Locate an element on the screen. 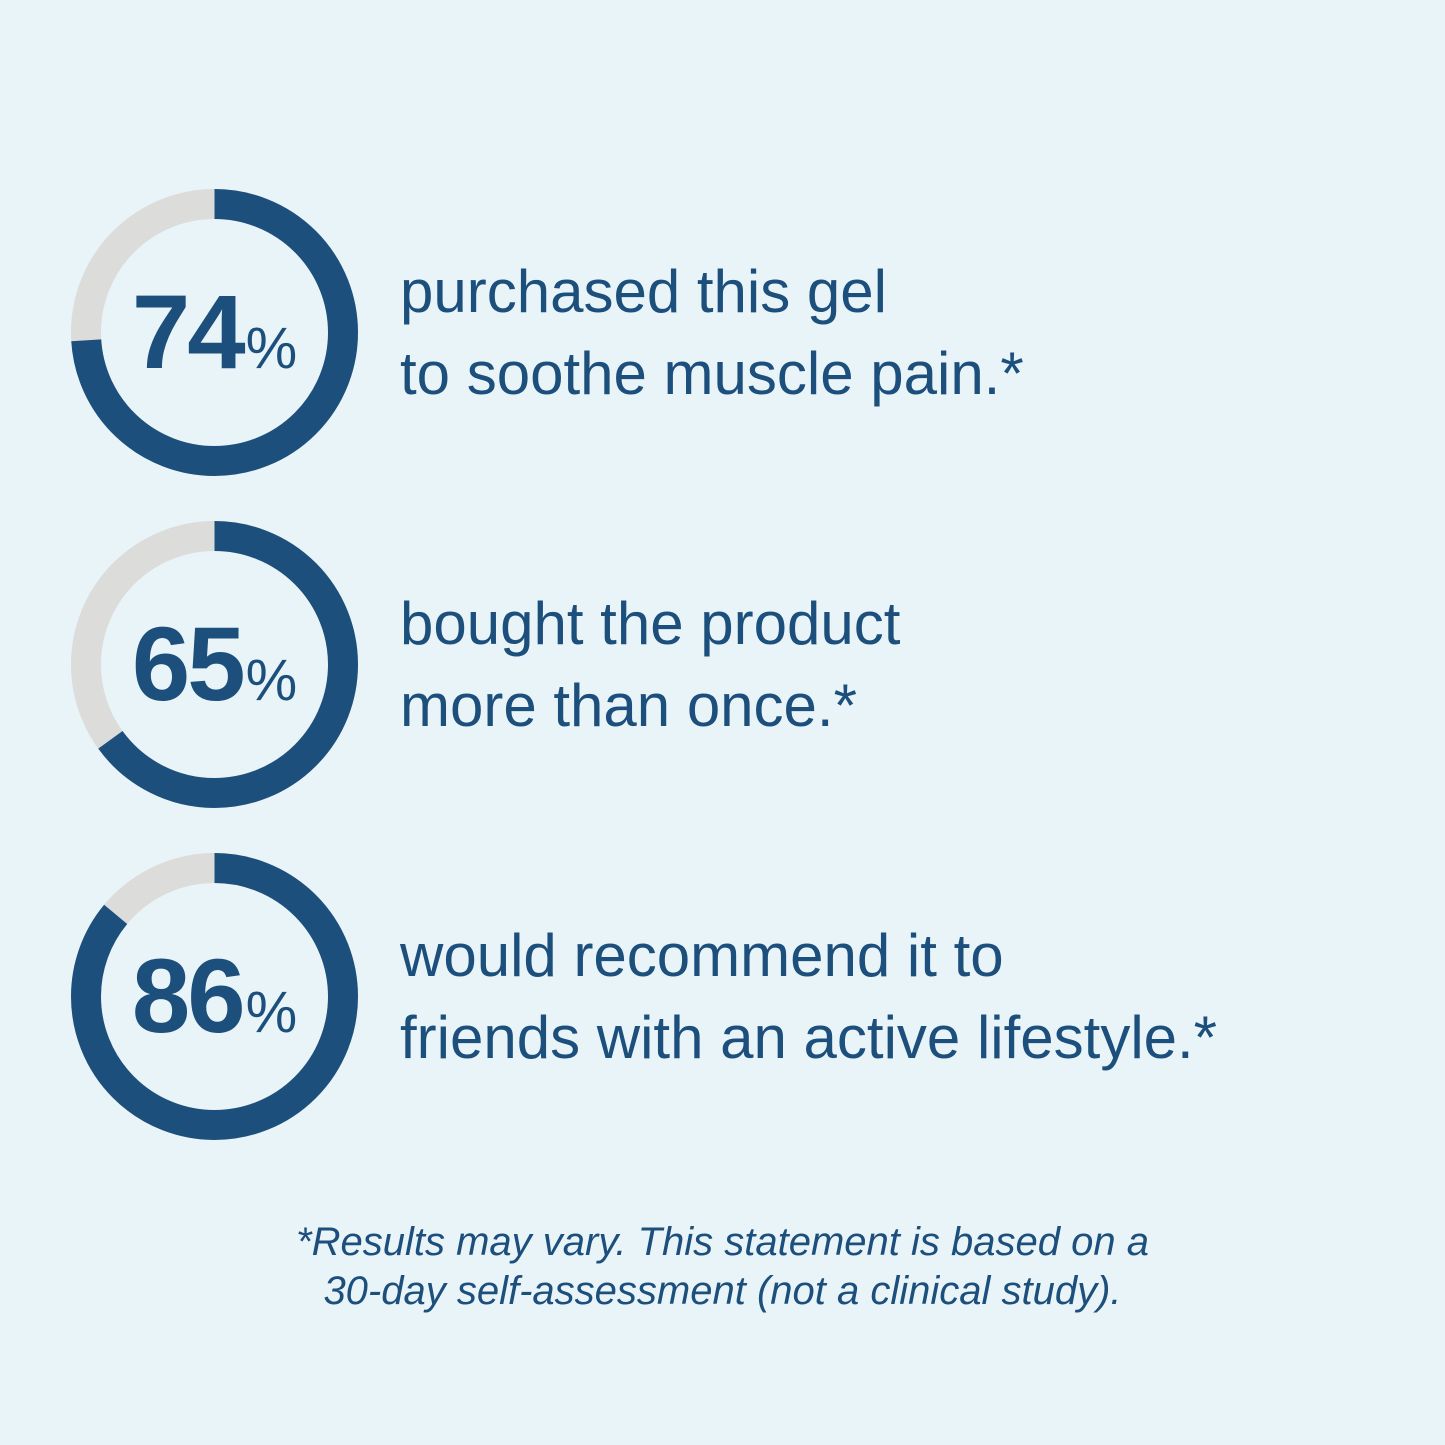  donut-chart-74: 74 % is located at coordinates (214, 332).